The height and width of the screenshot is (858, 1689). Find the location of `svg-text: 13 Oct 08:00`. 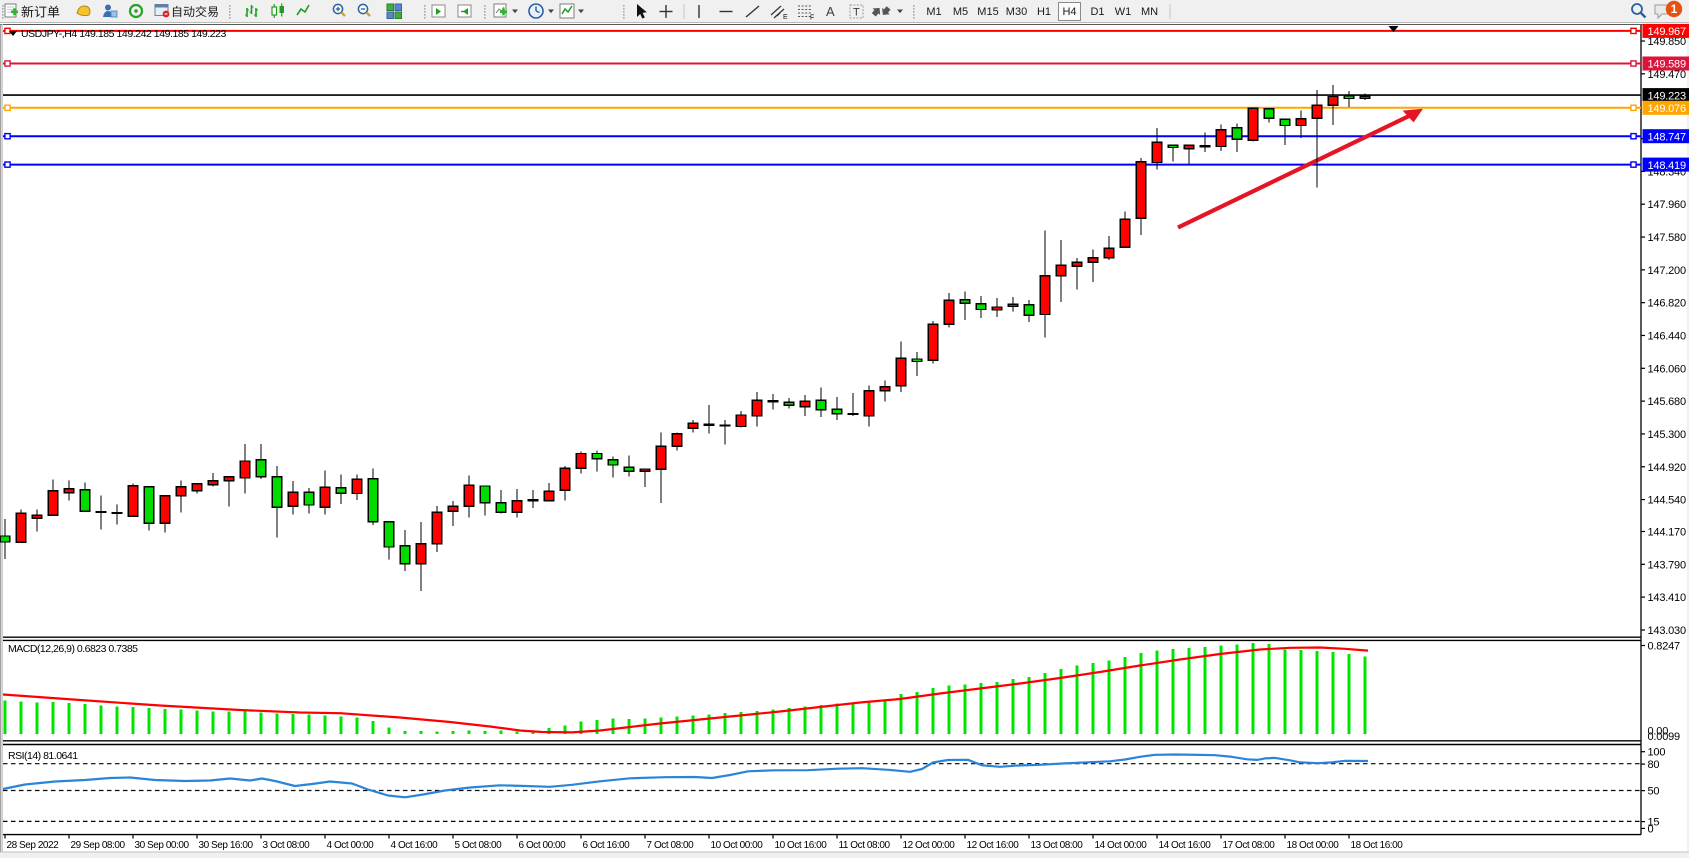

svg-text: 13 Oct 08:00 is located at coordinates (1057, 845).